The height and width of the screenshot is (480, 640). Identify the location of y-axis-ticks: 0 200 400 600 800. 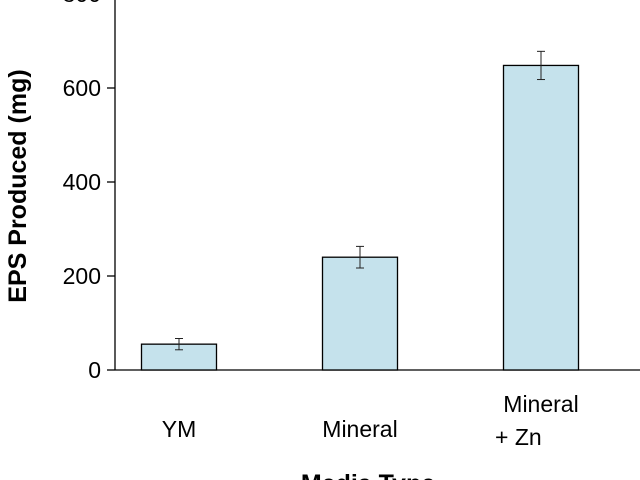
(89, 191).